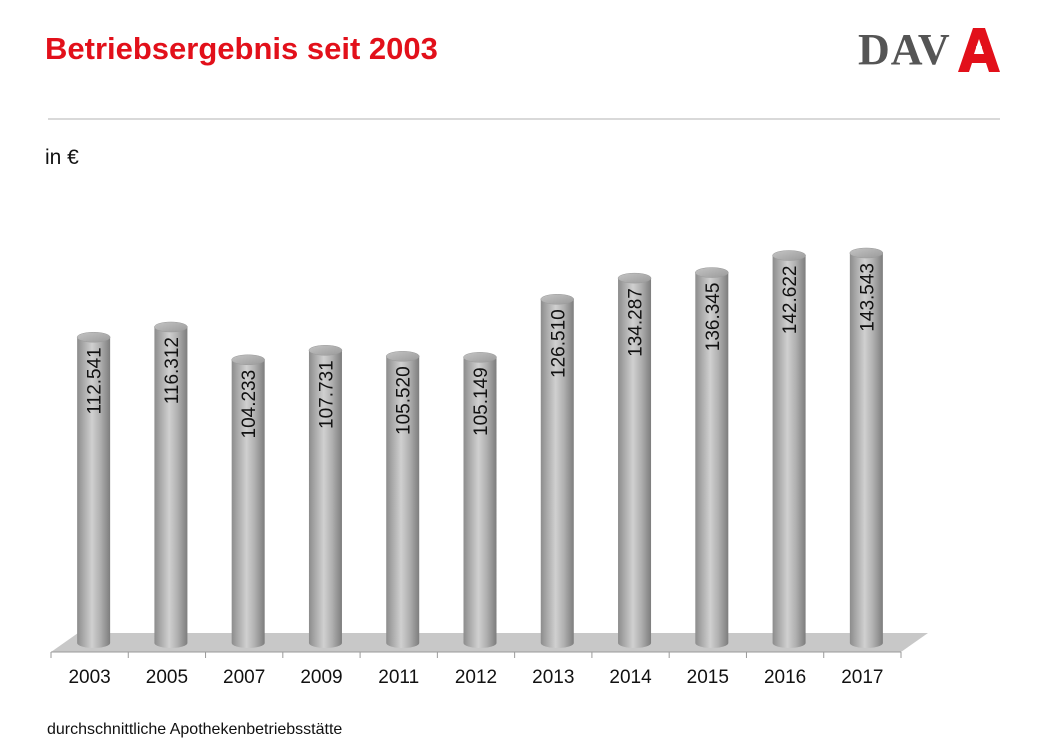 The width and height of the screenshot is (1048, 741). I want to click on bar-2016, so click(789, 449).